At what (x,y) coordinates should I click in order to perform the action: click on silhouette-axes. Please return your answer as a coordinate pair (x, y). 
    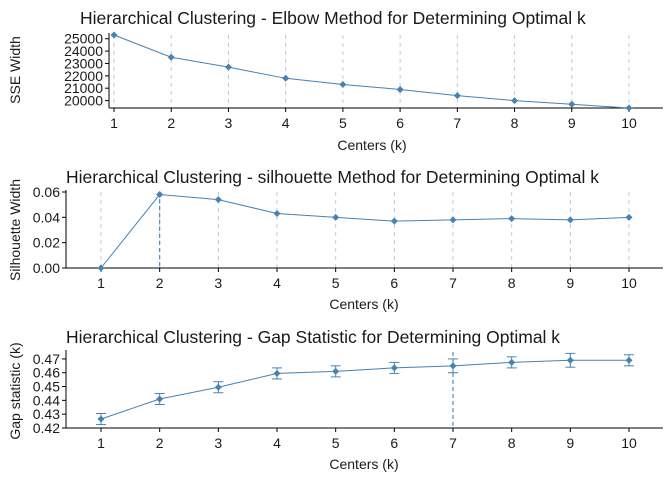
    Looking at the image, I should click on (364, 229).